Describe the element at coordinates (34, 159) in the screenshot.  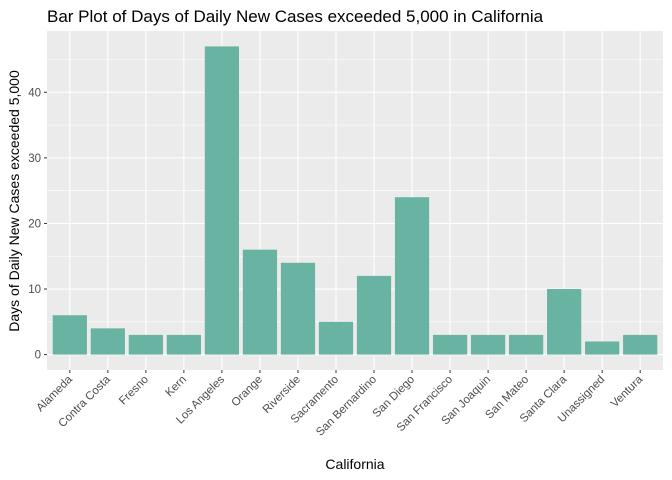
I see `y-tick-label: 30` at that location.